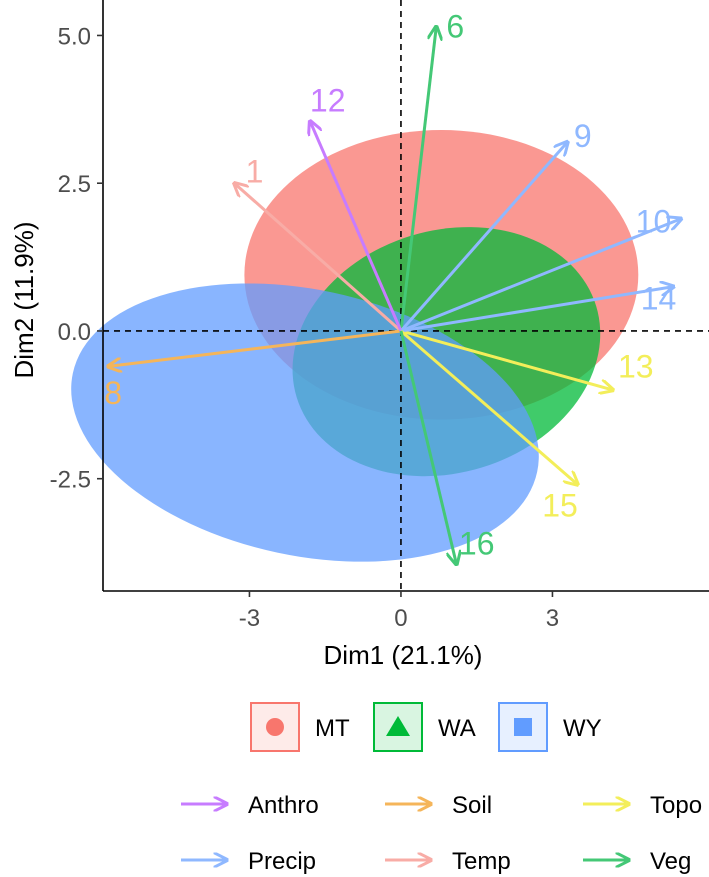  I want to click on arrow-label-6: 6, so click(455, 27).